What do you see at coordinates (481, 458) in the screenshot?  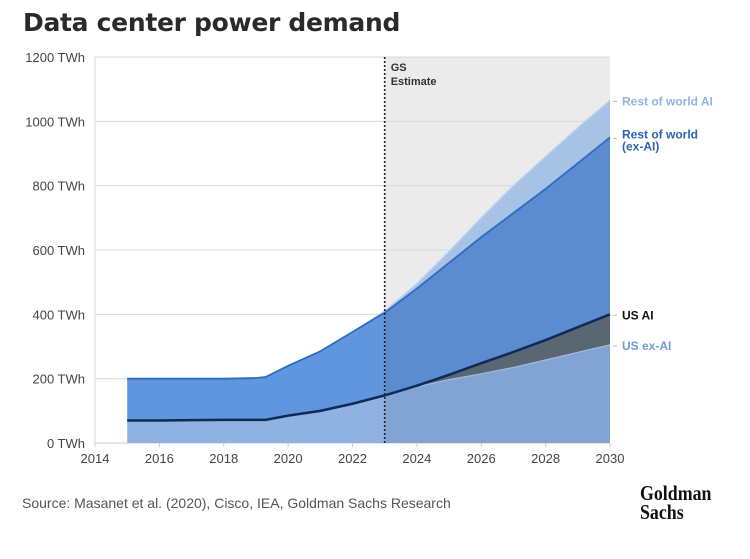 I see `x-tick-label: 2026` at bounding box center [481, 458].